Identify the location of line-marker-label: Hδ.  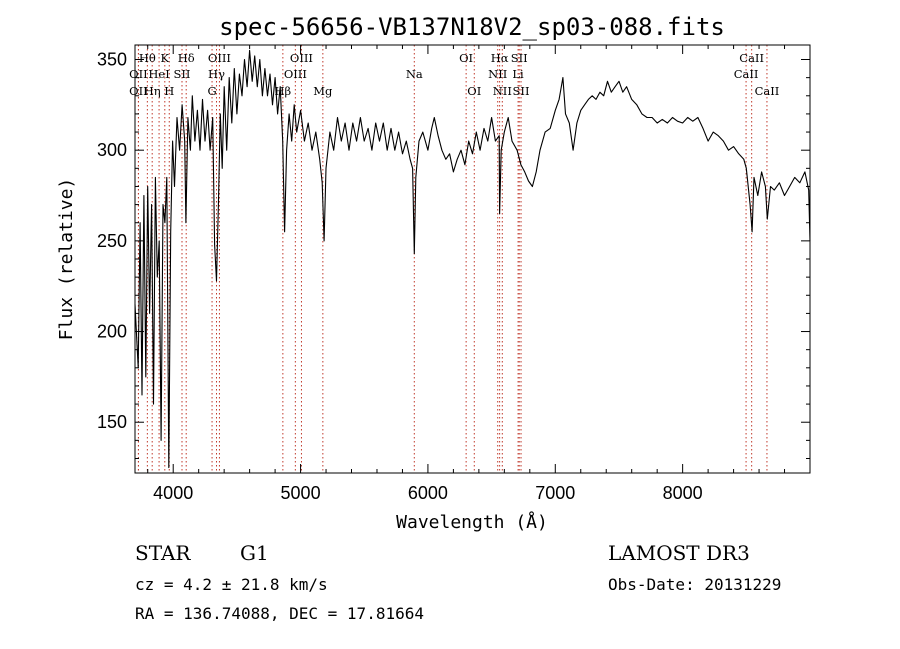
(186, 58).